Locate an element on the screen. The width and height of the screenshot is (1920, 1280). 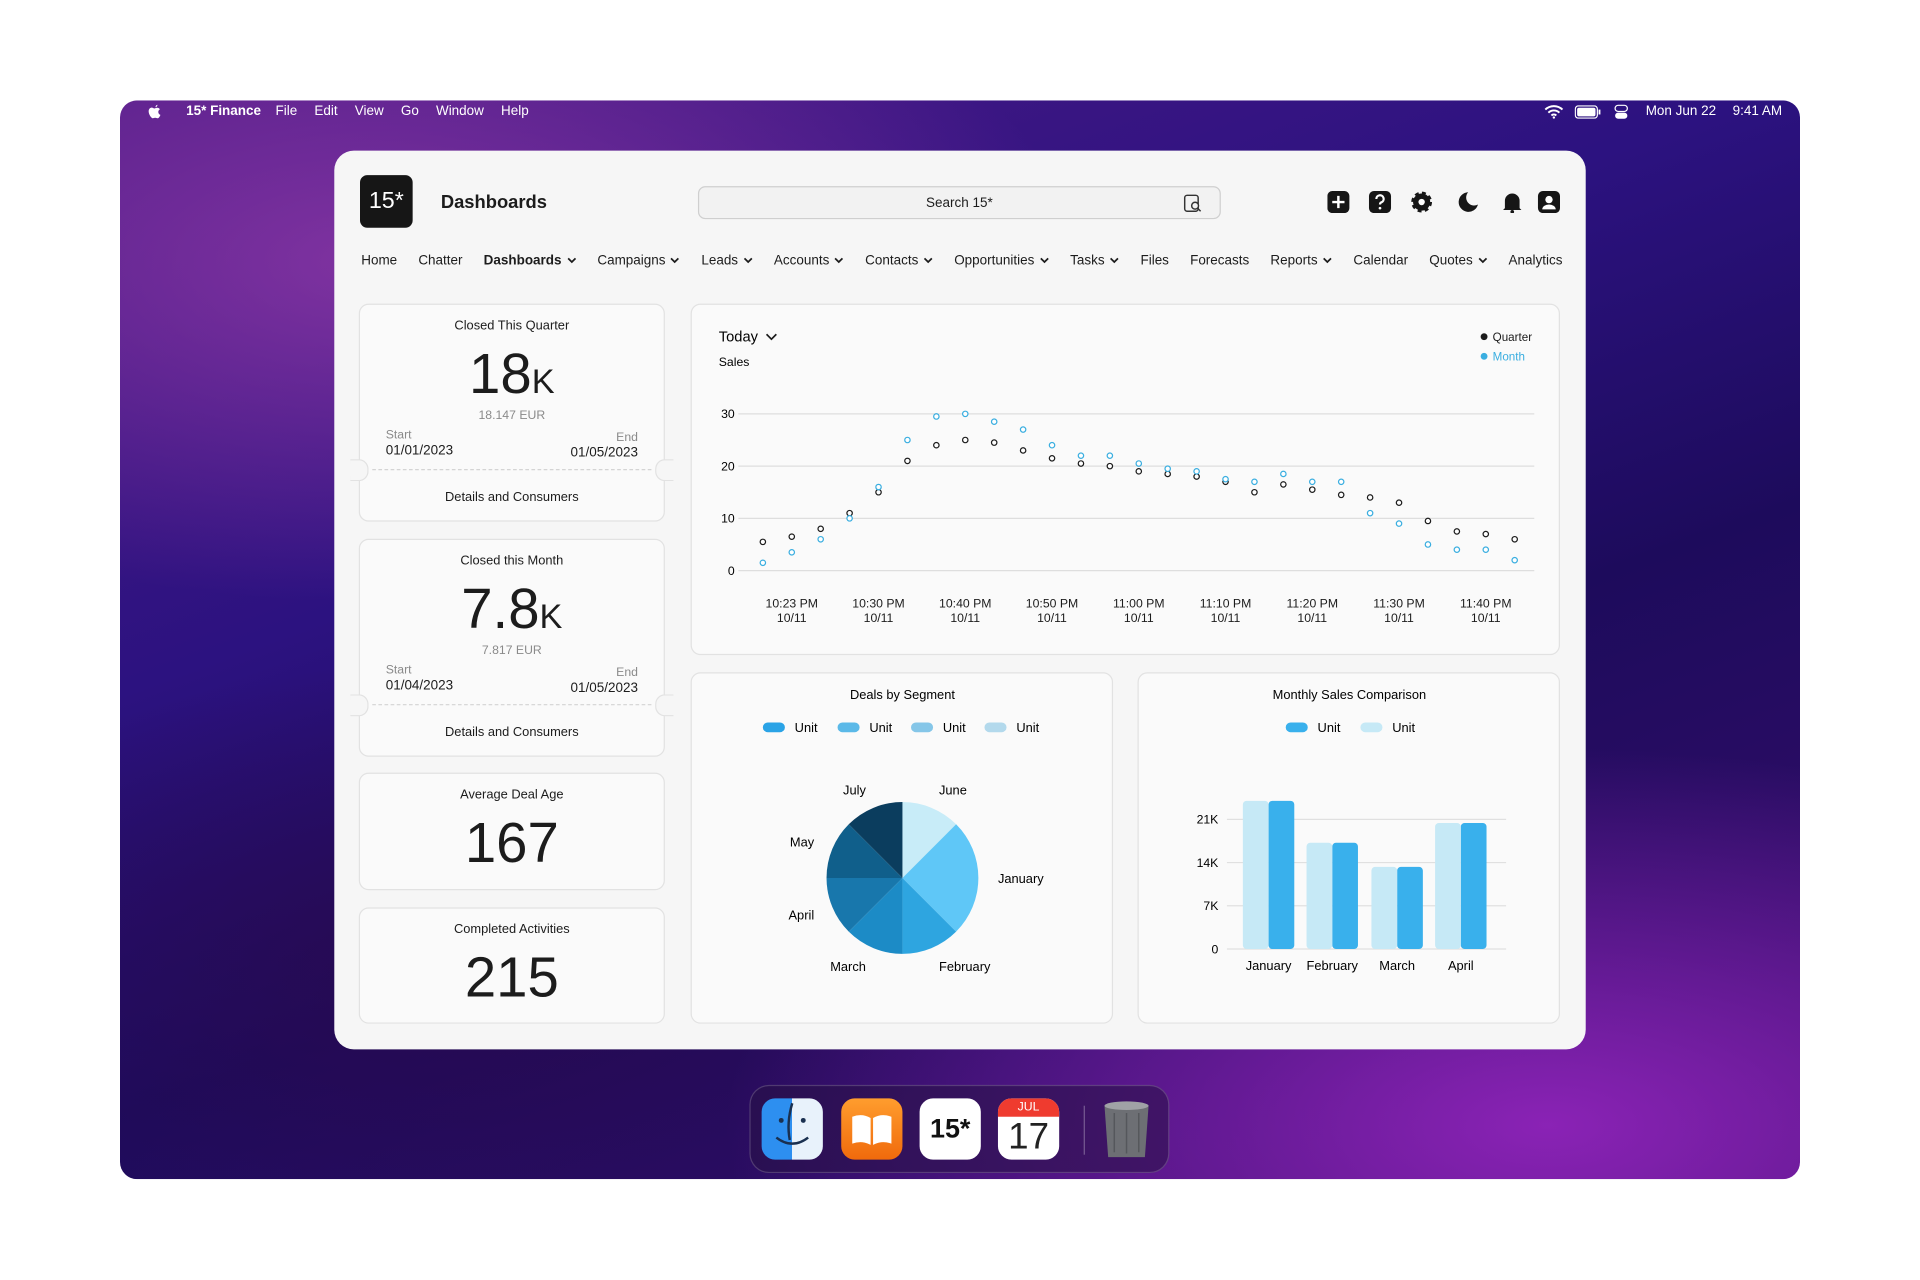
nav-item: Calendar is located at coordinates (1380, 260).